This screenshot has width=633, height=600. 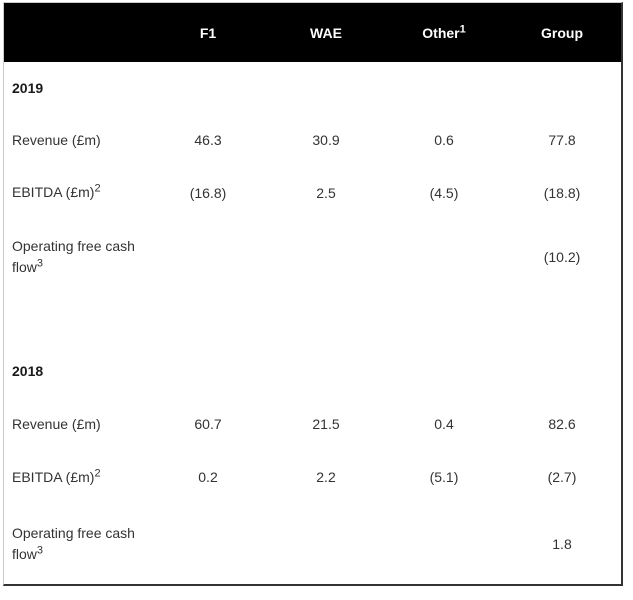 I want to click on cell-opfcf-group: 1.8, so click(x=562, y=544).